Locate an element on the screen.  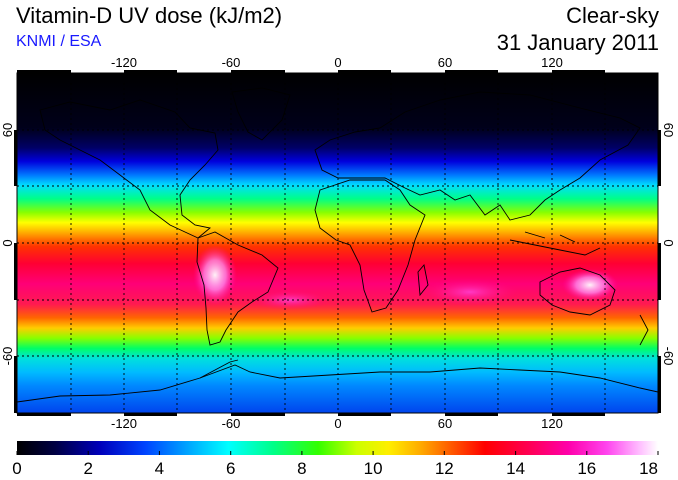
lon-label-bottom: -120 is located at coordinates (124, 423).